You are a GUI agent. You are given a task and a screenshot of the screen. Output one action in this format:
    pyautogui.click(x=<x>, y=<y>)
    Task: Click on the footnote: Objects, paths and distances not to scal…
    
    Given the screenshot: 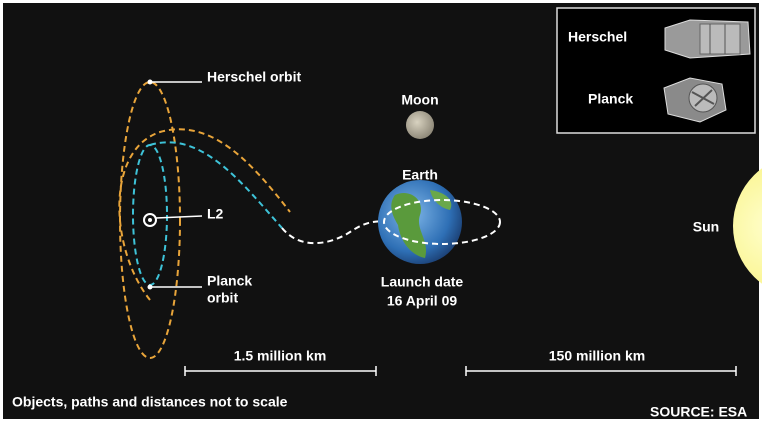 What is the action you would take?
    pyautogui.click(x=150, y=402)
    